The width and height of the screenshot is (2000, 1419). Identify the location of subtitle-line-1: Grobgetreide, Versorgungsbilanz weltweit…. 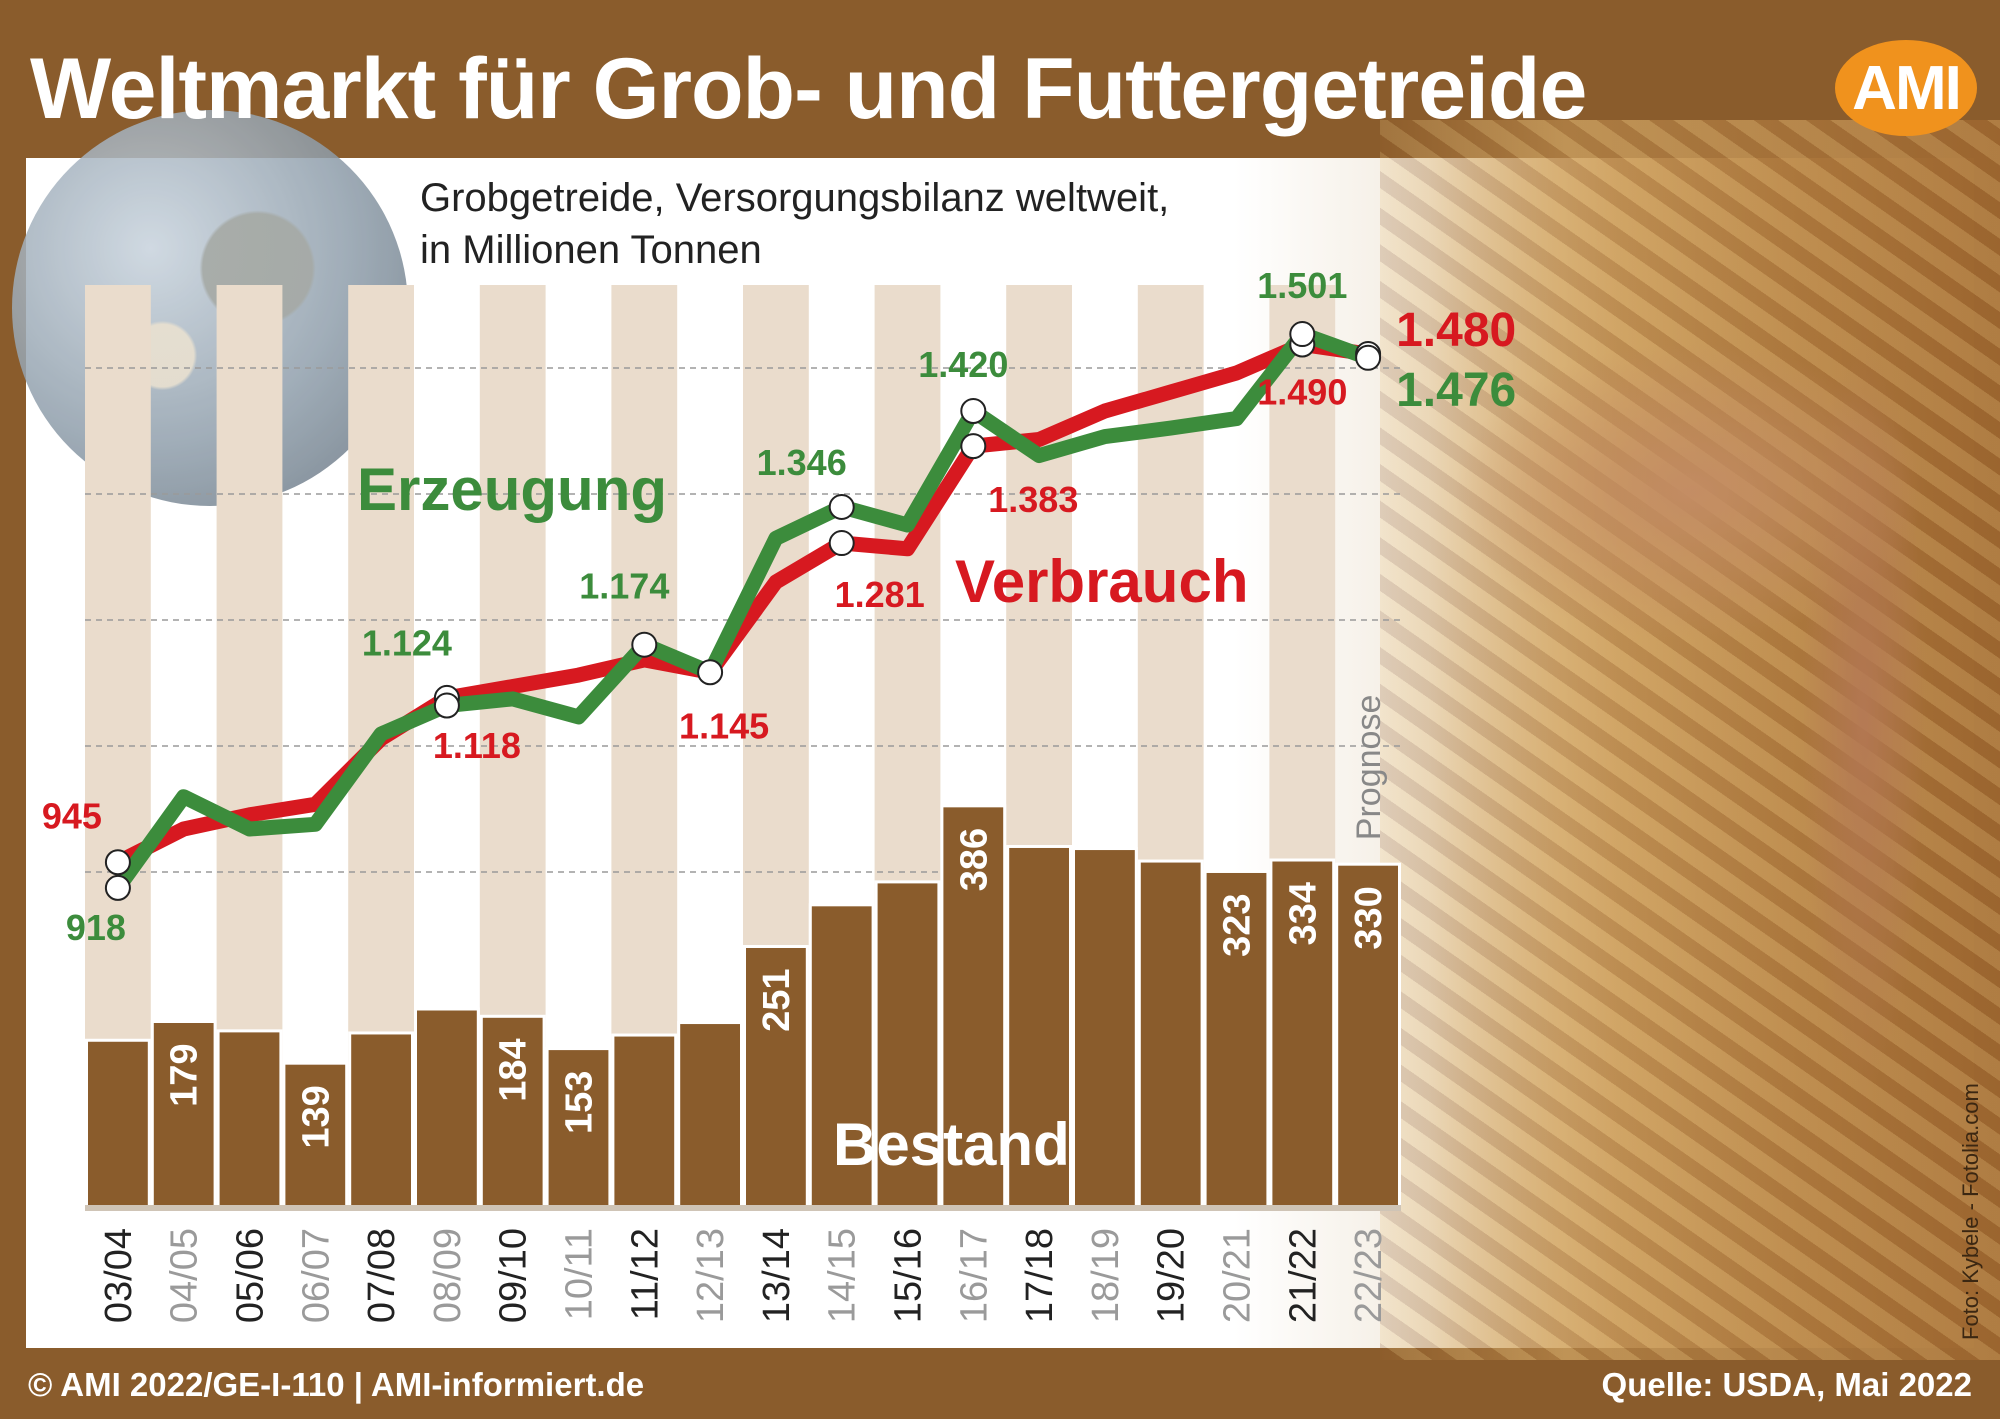
(795, 198).